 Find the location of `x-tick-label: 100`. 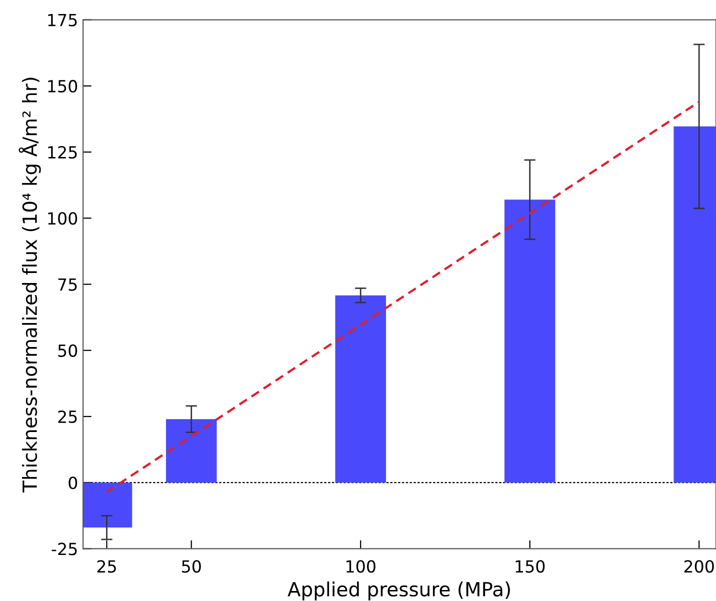

x-tick-label: 100 is located at coordinates (361, 566).